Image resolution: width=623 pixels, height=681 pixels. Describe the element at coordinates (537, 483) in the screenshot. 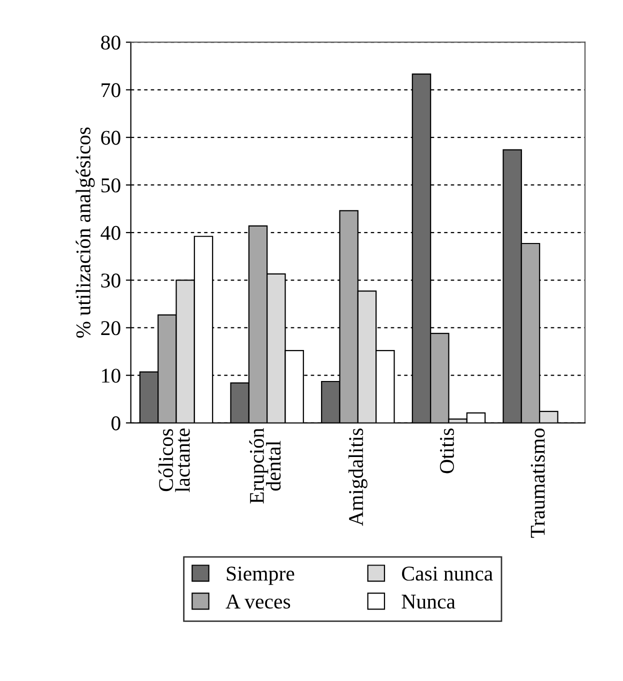

I see `x-tick-label: Traumatismo` at that location.